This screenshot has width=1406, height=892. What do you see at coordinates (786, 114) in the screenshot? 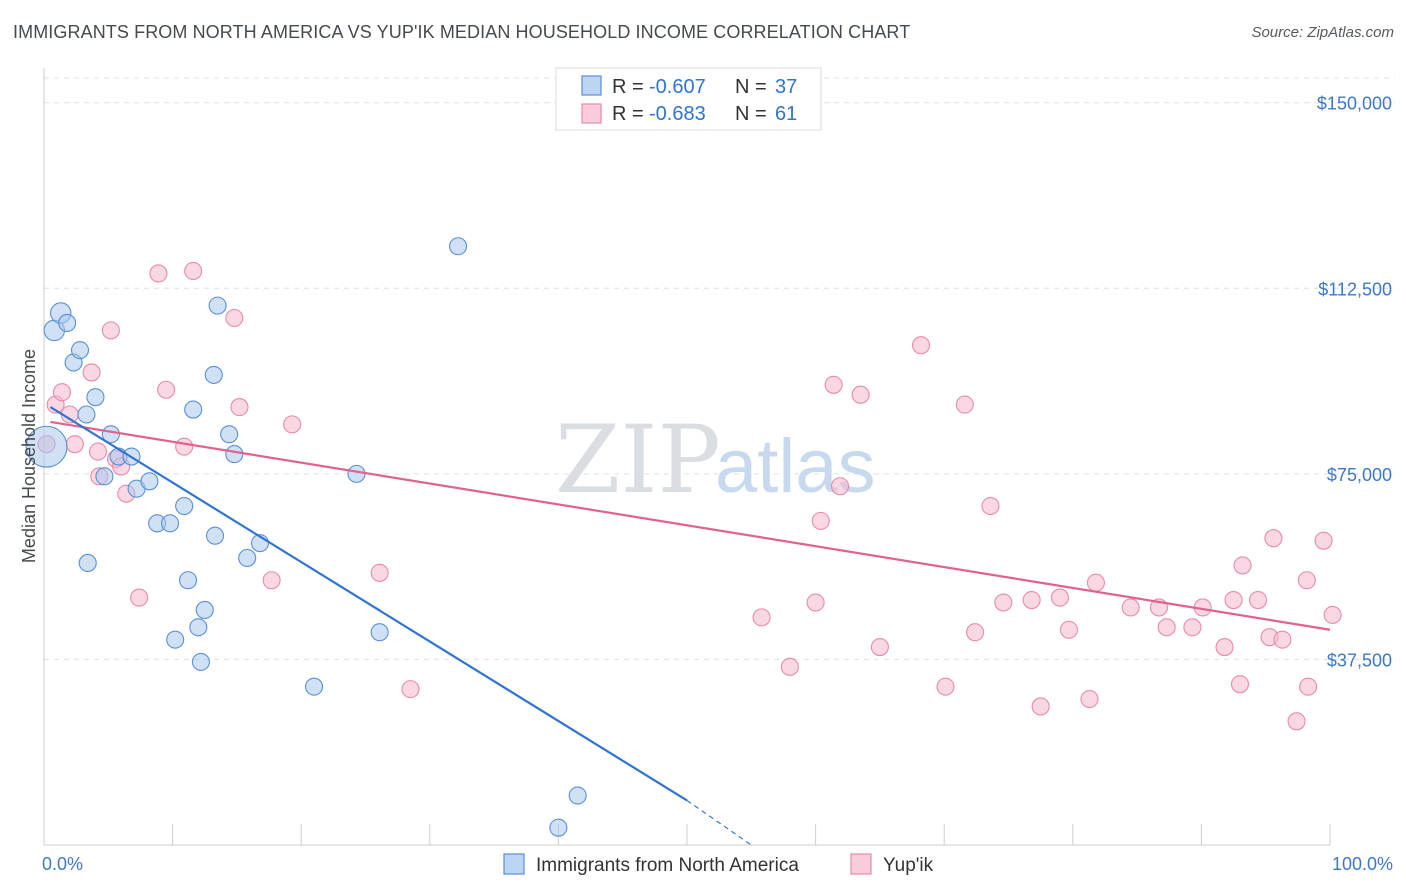
I see `legend-n-value-2: 61` at bounding box center [786, 114].